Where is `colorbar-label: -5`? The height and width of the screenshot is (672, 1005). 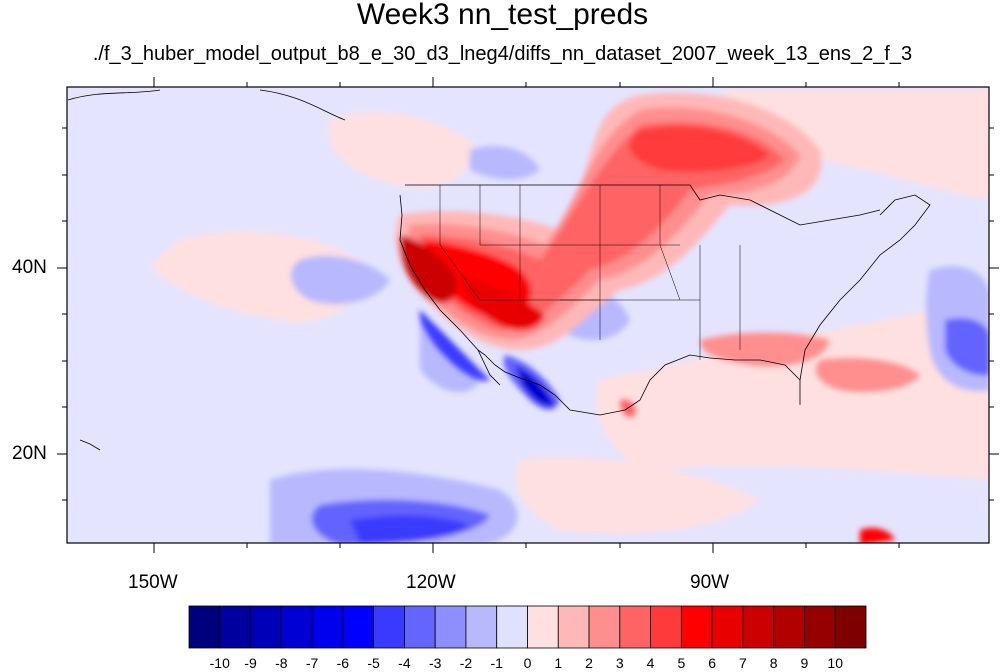 colorbar-label: -5 is located at coordinates (373, 663).